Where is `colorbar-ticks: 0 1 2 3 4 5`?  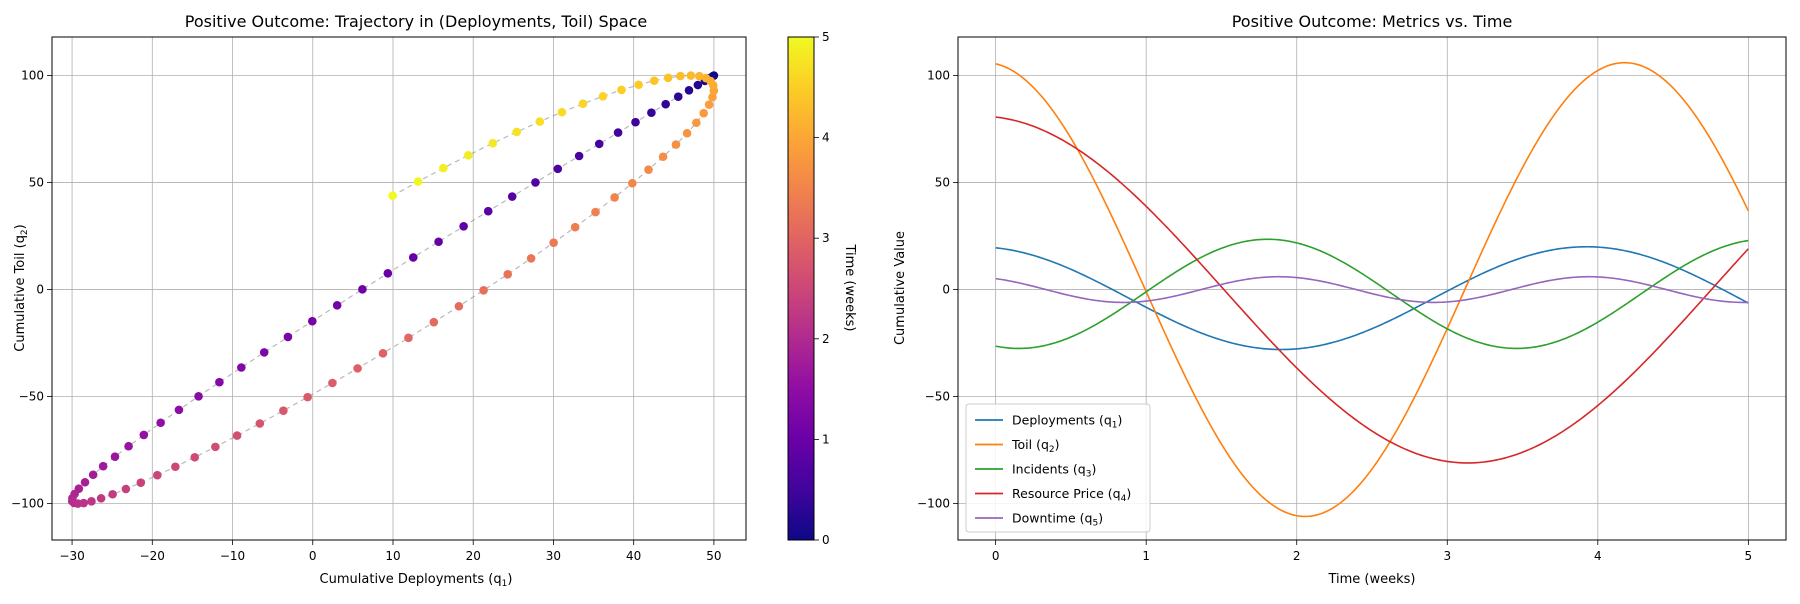
colorbar-ticks: 0 1 2 3 4 5 is located at coordinates (822, 288).